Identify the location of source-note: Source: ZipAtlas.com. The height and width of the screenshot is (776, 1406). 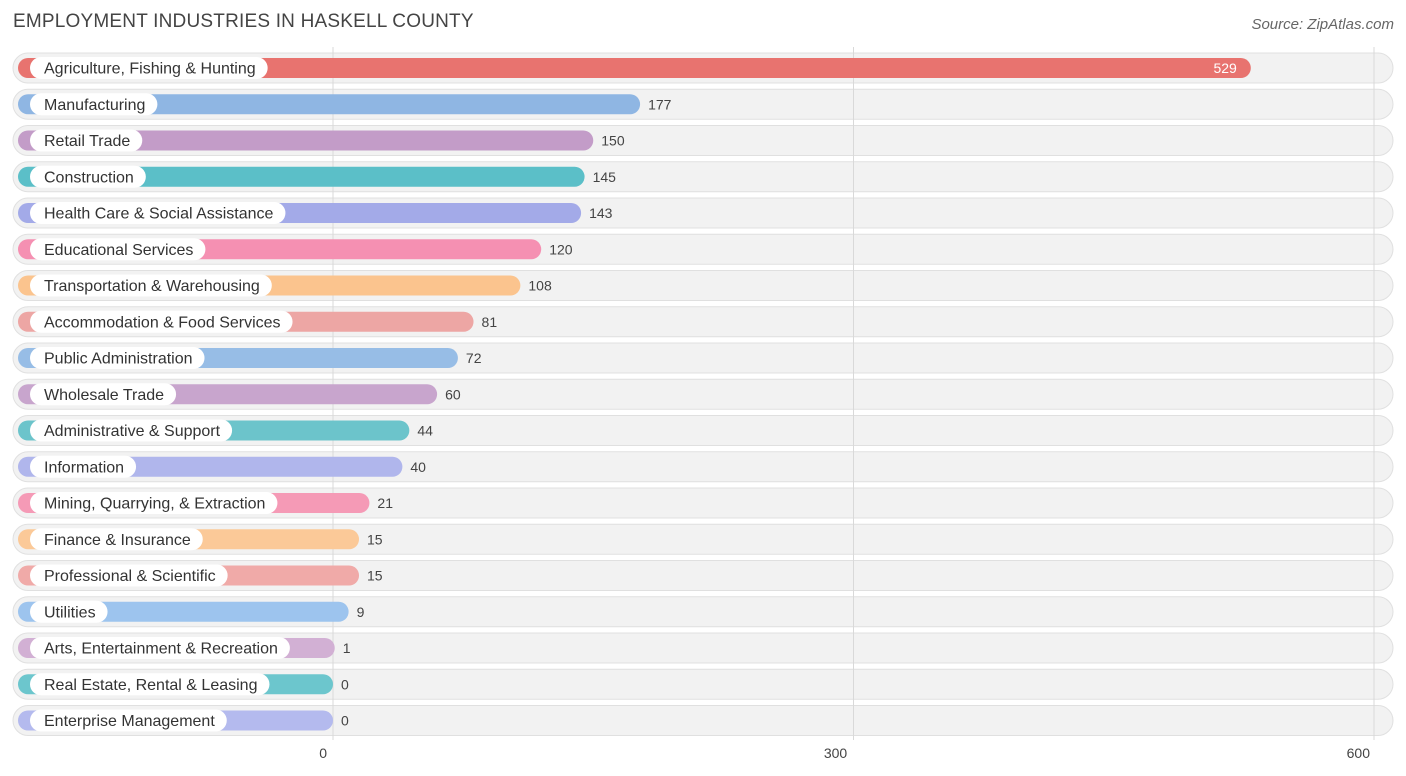
(1322, 24).